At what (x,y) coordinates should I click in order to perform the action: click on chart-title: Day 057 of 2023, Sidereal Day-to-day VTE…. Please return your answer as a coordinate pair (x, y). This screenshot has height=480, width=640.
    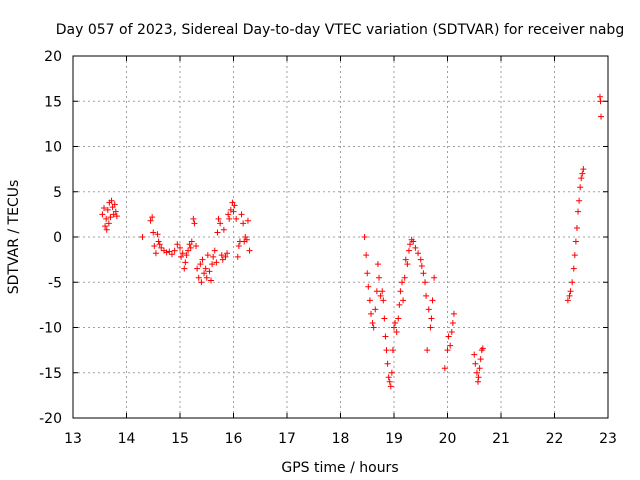
    Looking at the image, I should click on (340, 30).